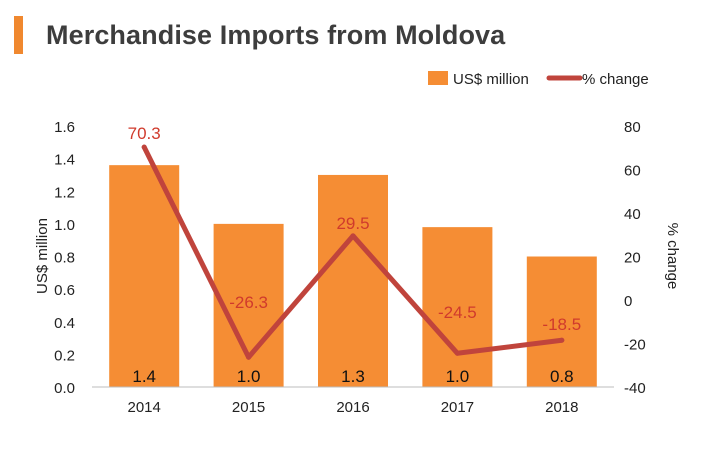  Describe the element at coordinates (64, 192) in the screenshot. I see `y-tick-label: 1.2` at that location.